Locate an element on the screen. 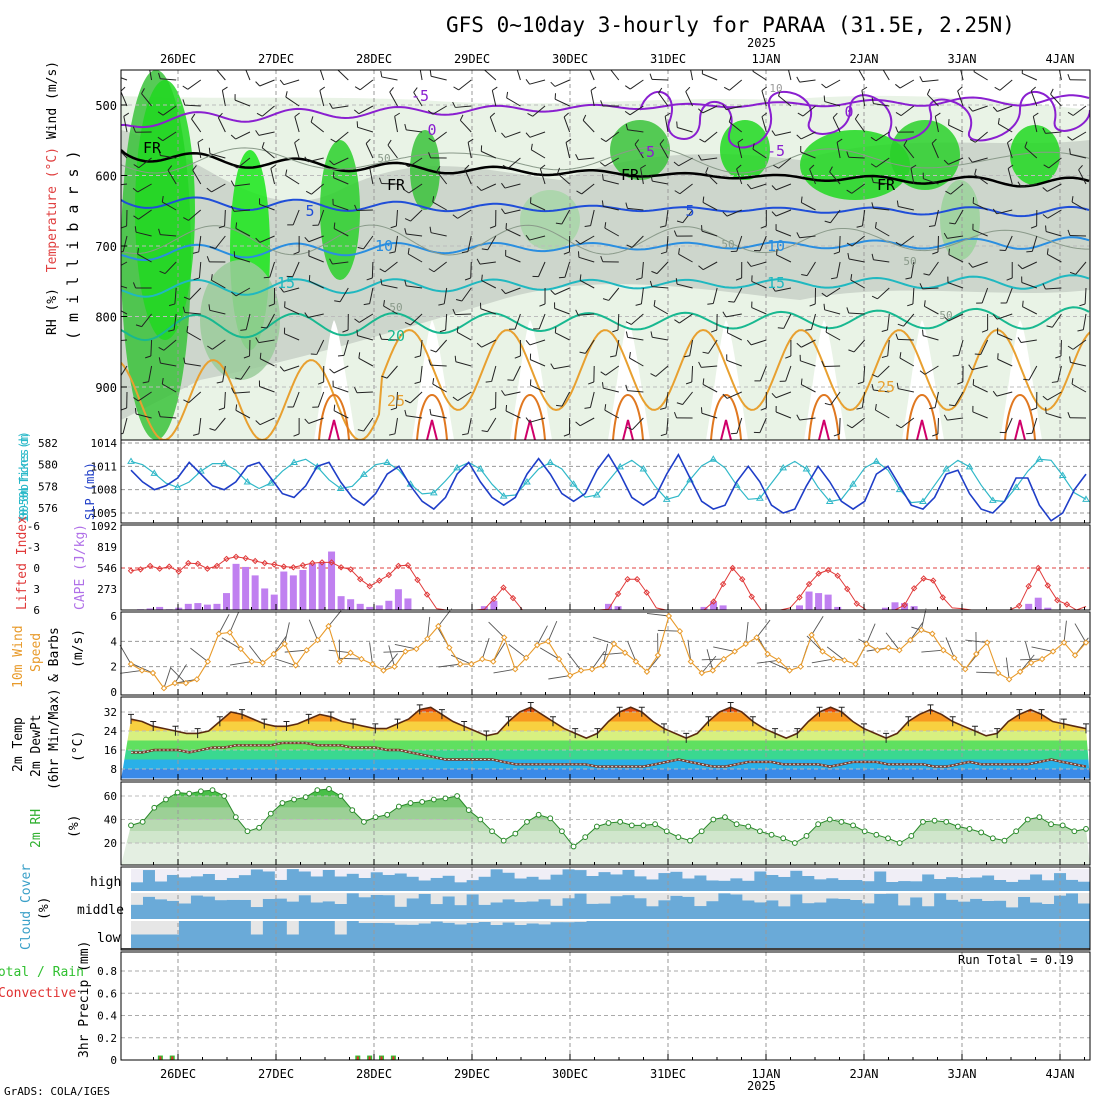  year-label-bottom: 2025 is located at coordinates (761, 1086).